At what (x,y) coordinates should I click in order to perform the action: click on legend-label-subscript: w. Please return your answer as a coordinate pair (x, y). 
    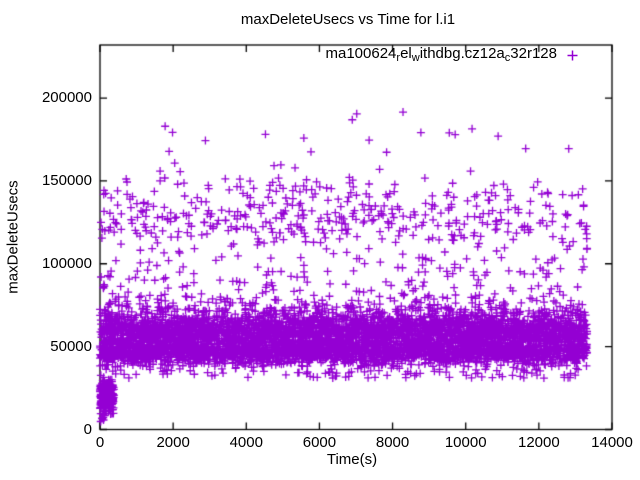
    Looking at the image, I should click on (415, 57).